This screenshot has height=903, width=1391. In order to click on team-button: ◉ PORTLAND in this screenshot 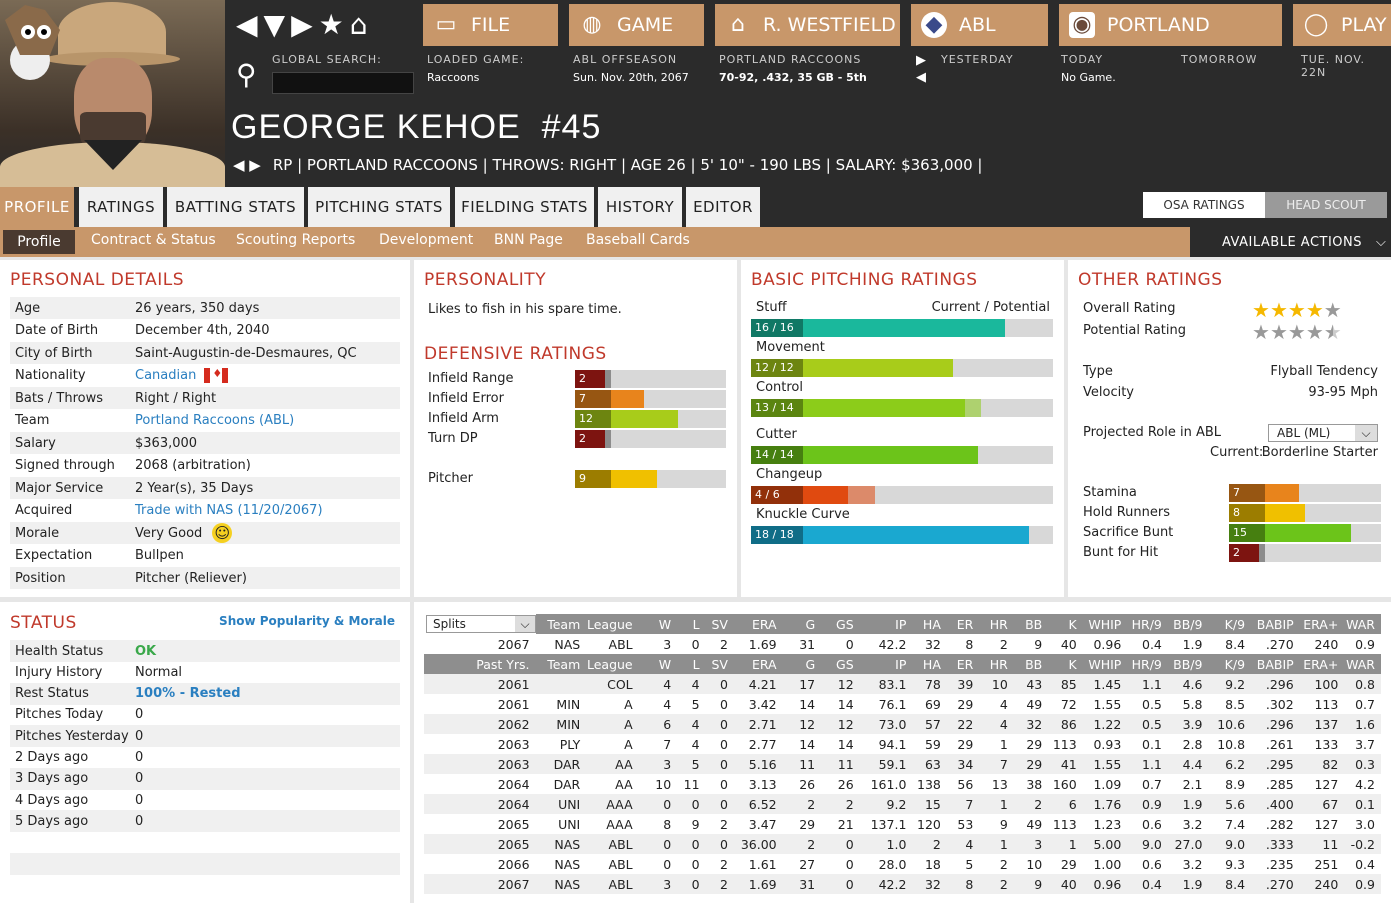, I will do `click(1170, 25)`.